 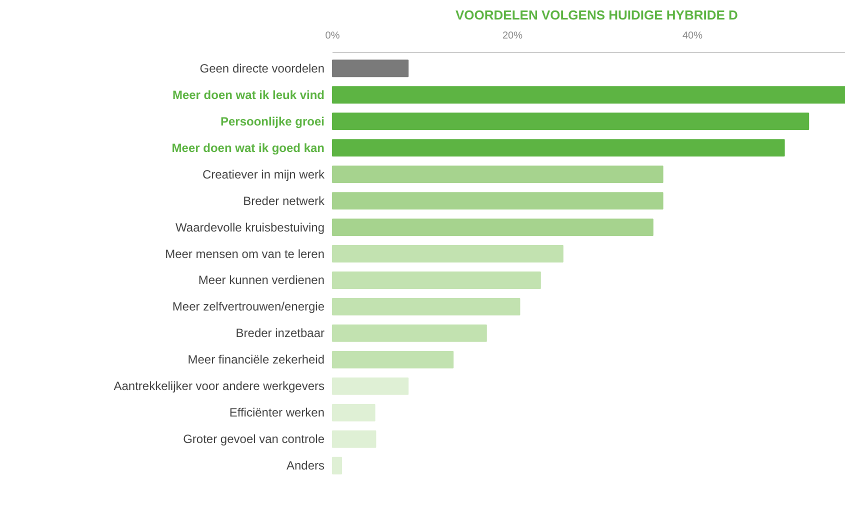 What do you see at coordinates (248, 147) in the screenshot?
I see `y-tick-label: Meer doen wat ik goed kan` at bounding box center [248, 147].